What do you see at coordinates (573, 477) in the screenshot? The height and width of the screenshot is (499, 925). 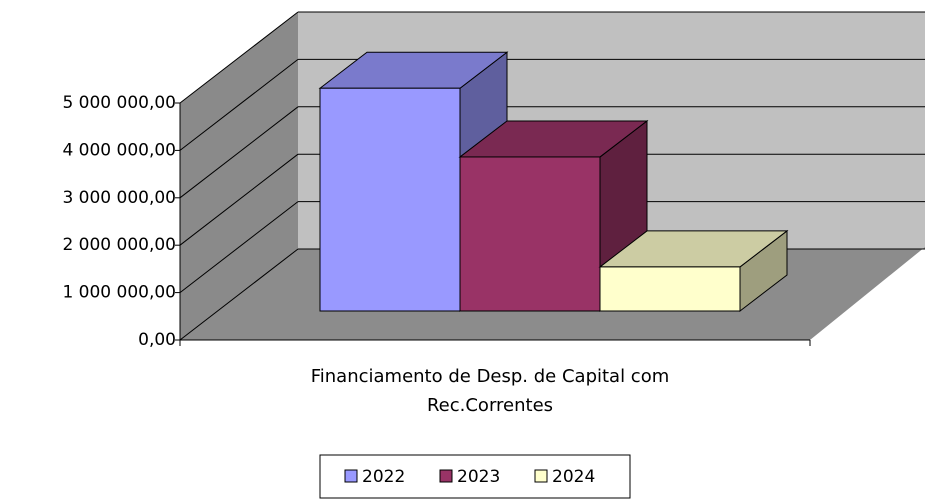 I see `legend-label: 2024` at bounding box center [573, 477].